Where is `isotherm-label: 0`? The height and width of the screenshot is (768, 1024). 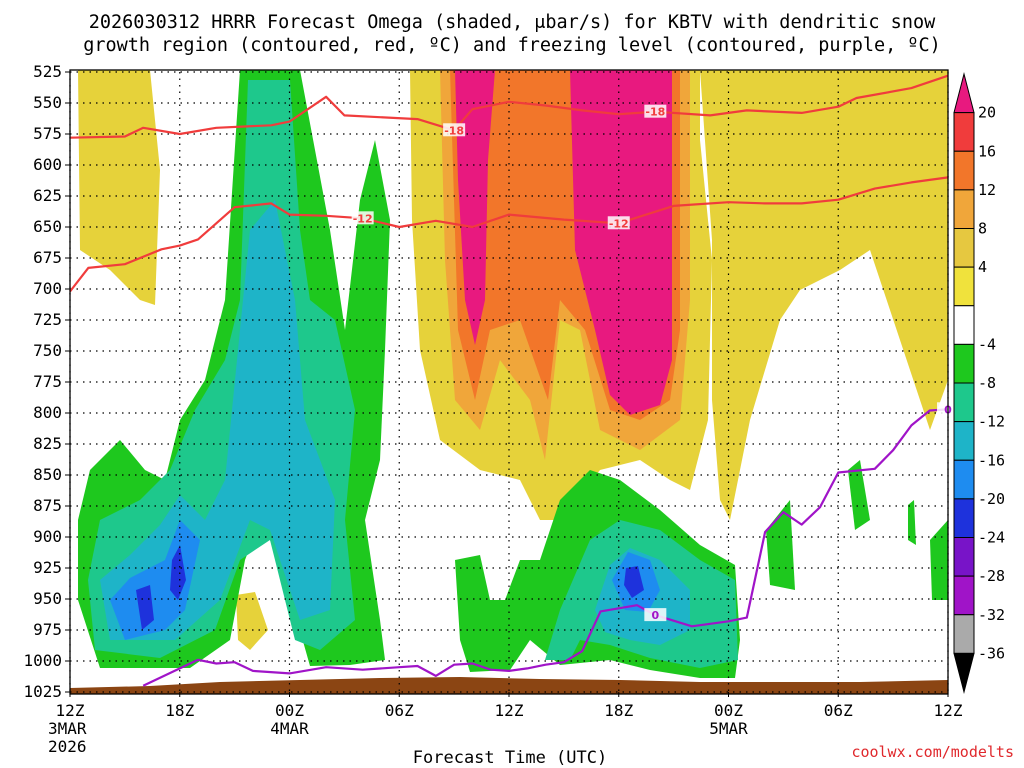
isotherm-label: 0 is located at coordinates (656, 615).